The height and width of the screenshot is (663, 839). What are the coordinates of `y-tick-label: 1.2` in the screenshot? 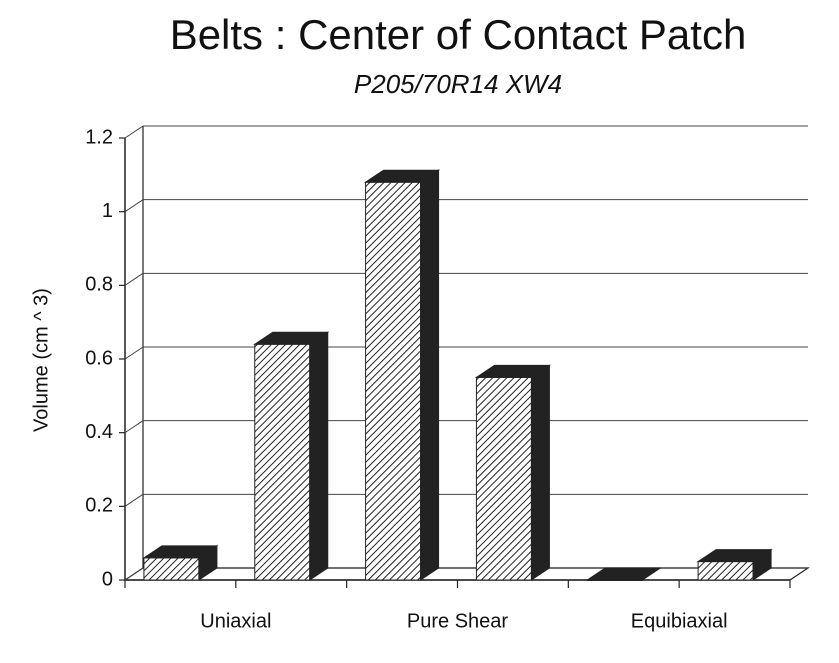 It's located at (99, 137).